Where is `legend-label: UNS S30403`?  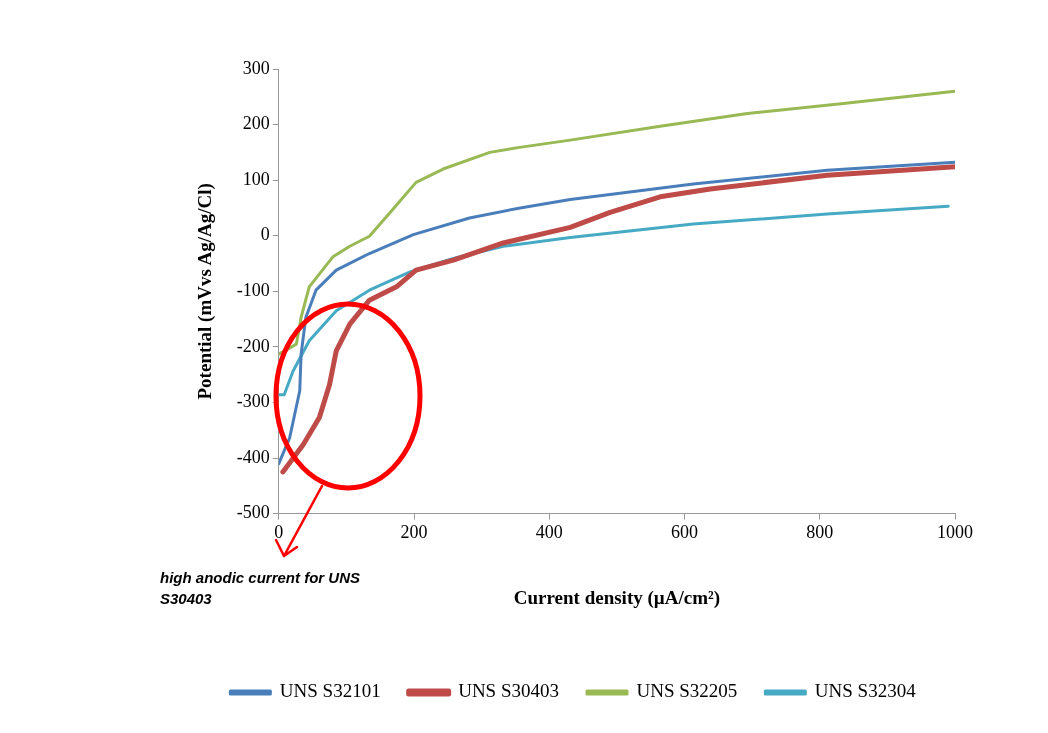
legend-label: UNS S30403 is located at coordinates (508, 691).